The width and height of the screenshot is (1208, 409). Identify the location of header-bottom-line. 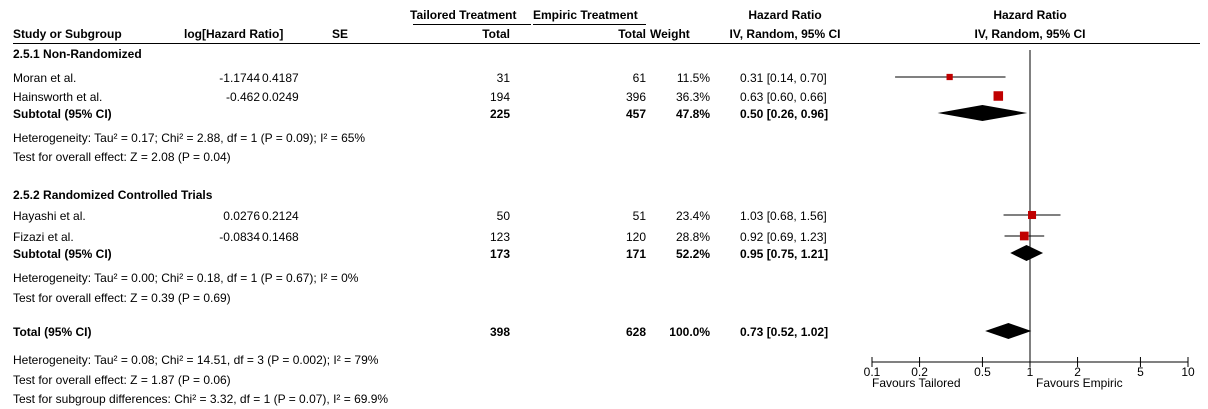
(606, 43).